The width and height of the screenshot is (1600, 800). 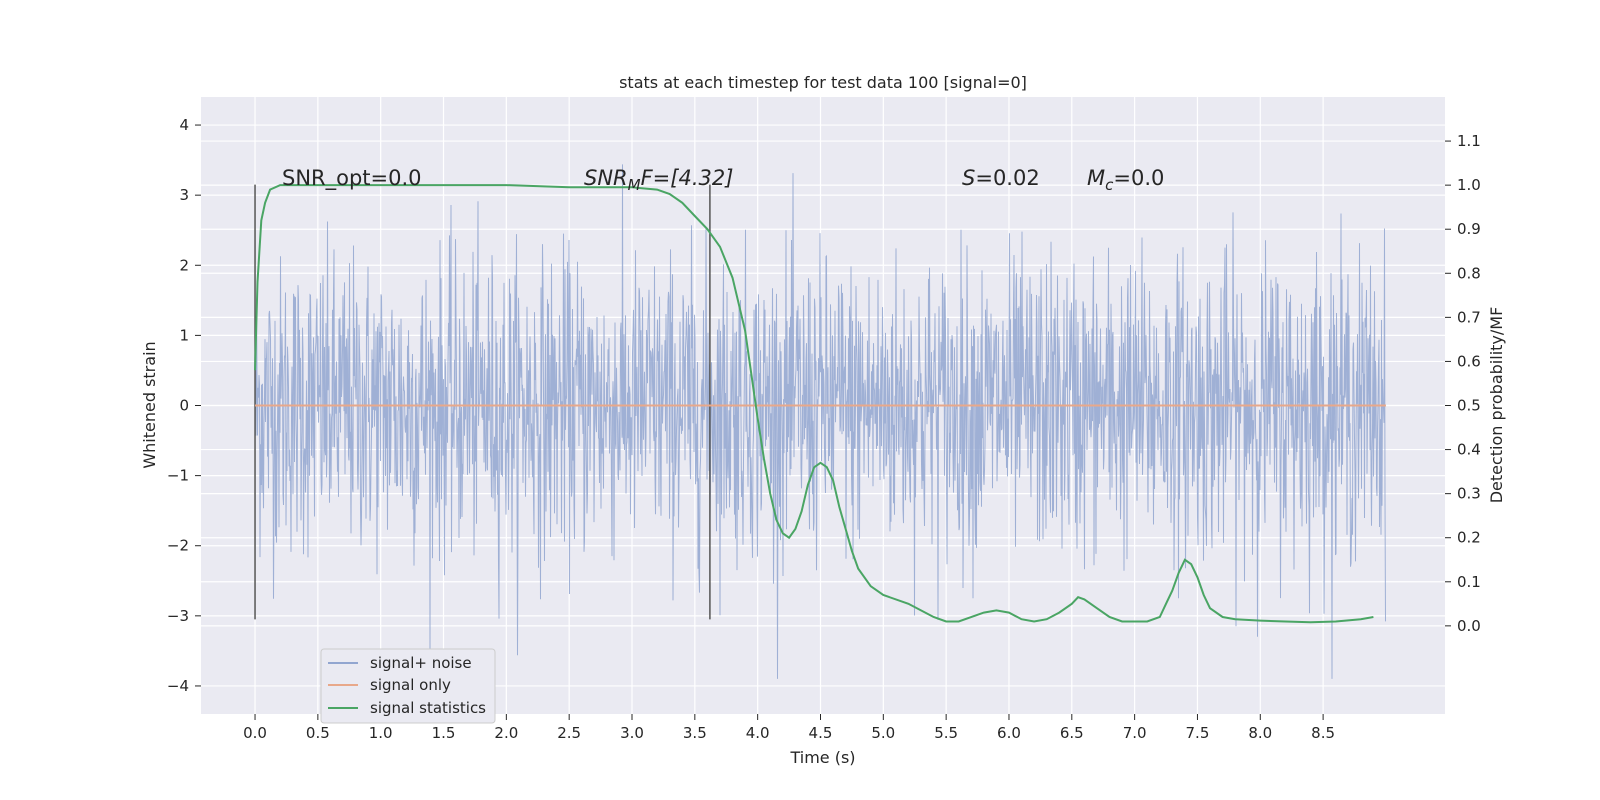 What do you see at coordinates (506, 733) in the screenshot?
I see `x-tick-label: 2.0` at bounding box center [506, 733].